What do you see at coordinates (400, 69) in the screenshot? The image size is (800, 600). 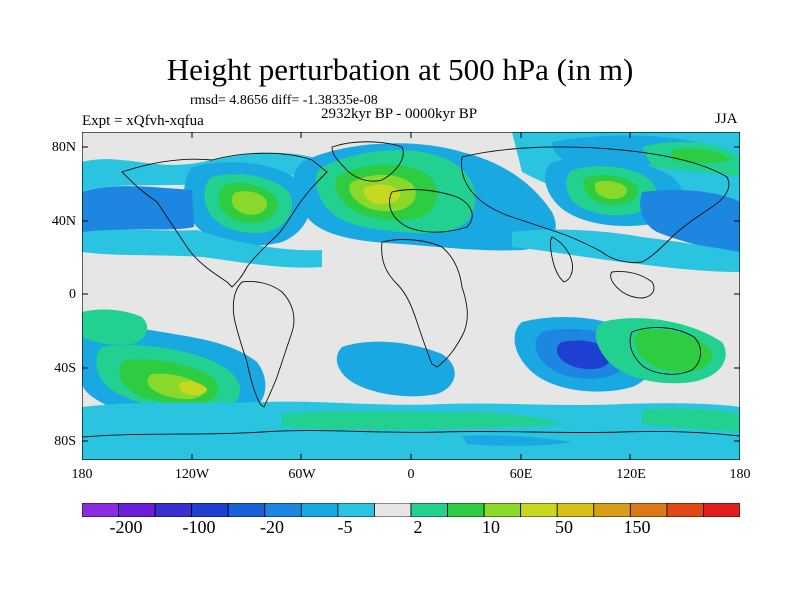 I see `map-title: Height perturbation at 500 hPa (in m)` at bounding box center [400, 69].